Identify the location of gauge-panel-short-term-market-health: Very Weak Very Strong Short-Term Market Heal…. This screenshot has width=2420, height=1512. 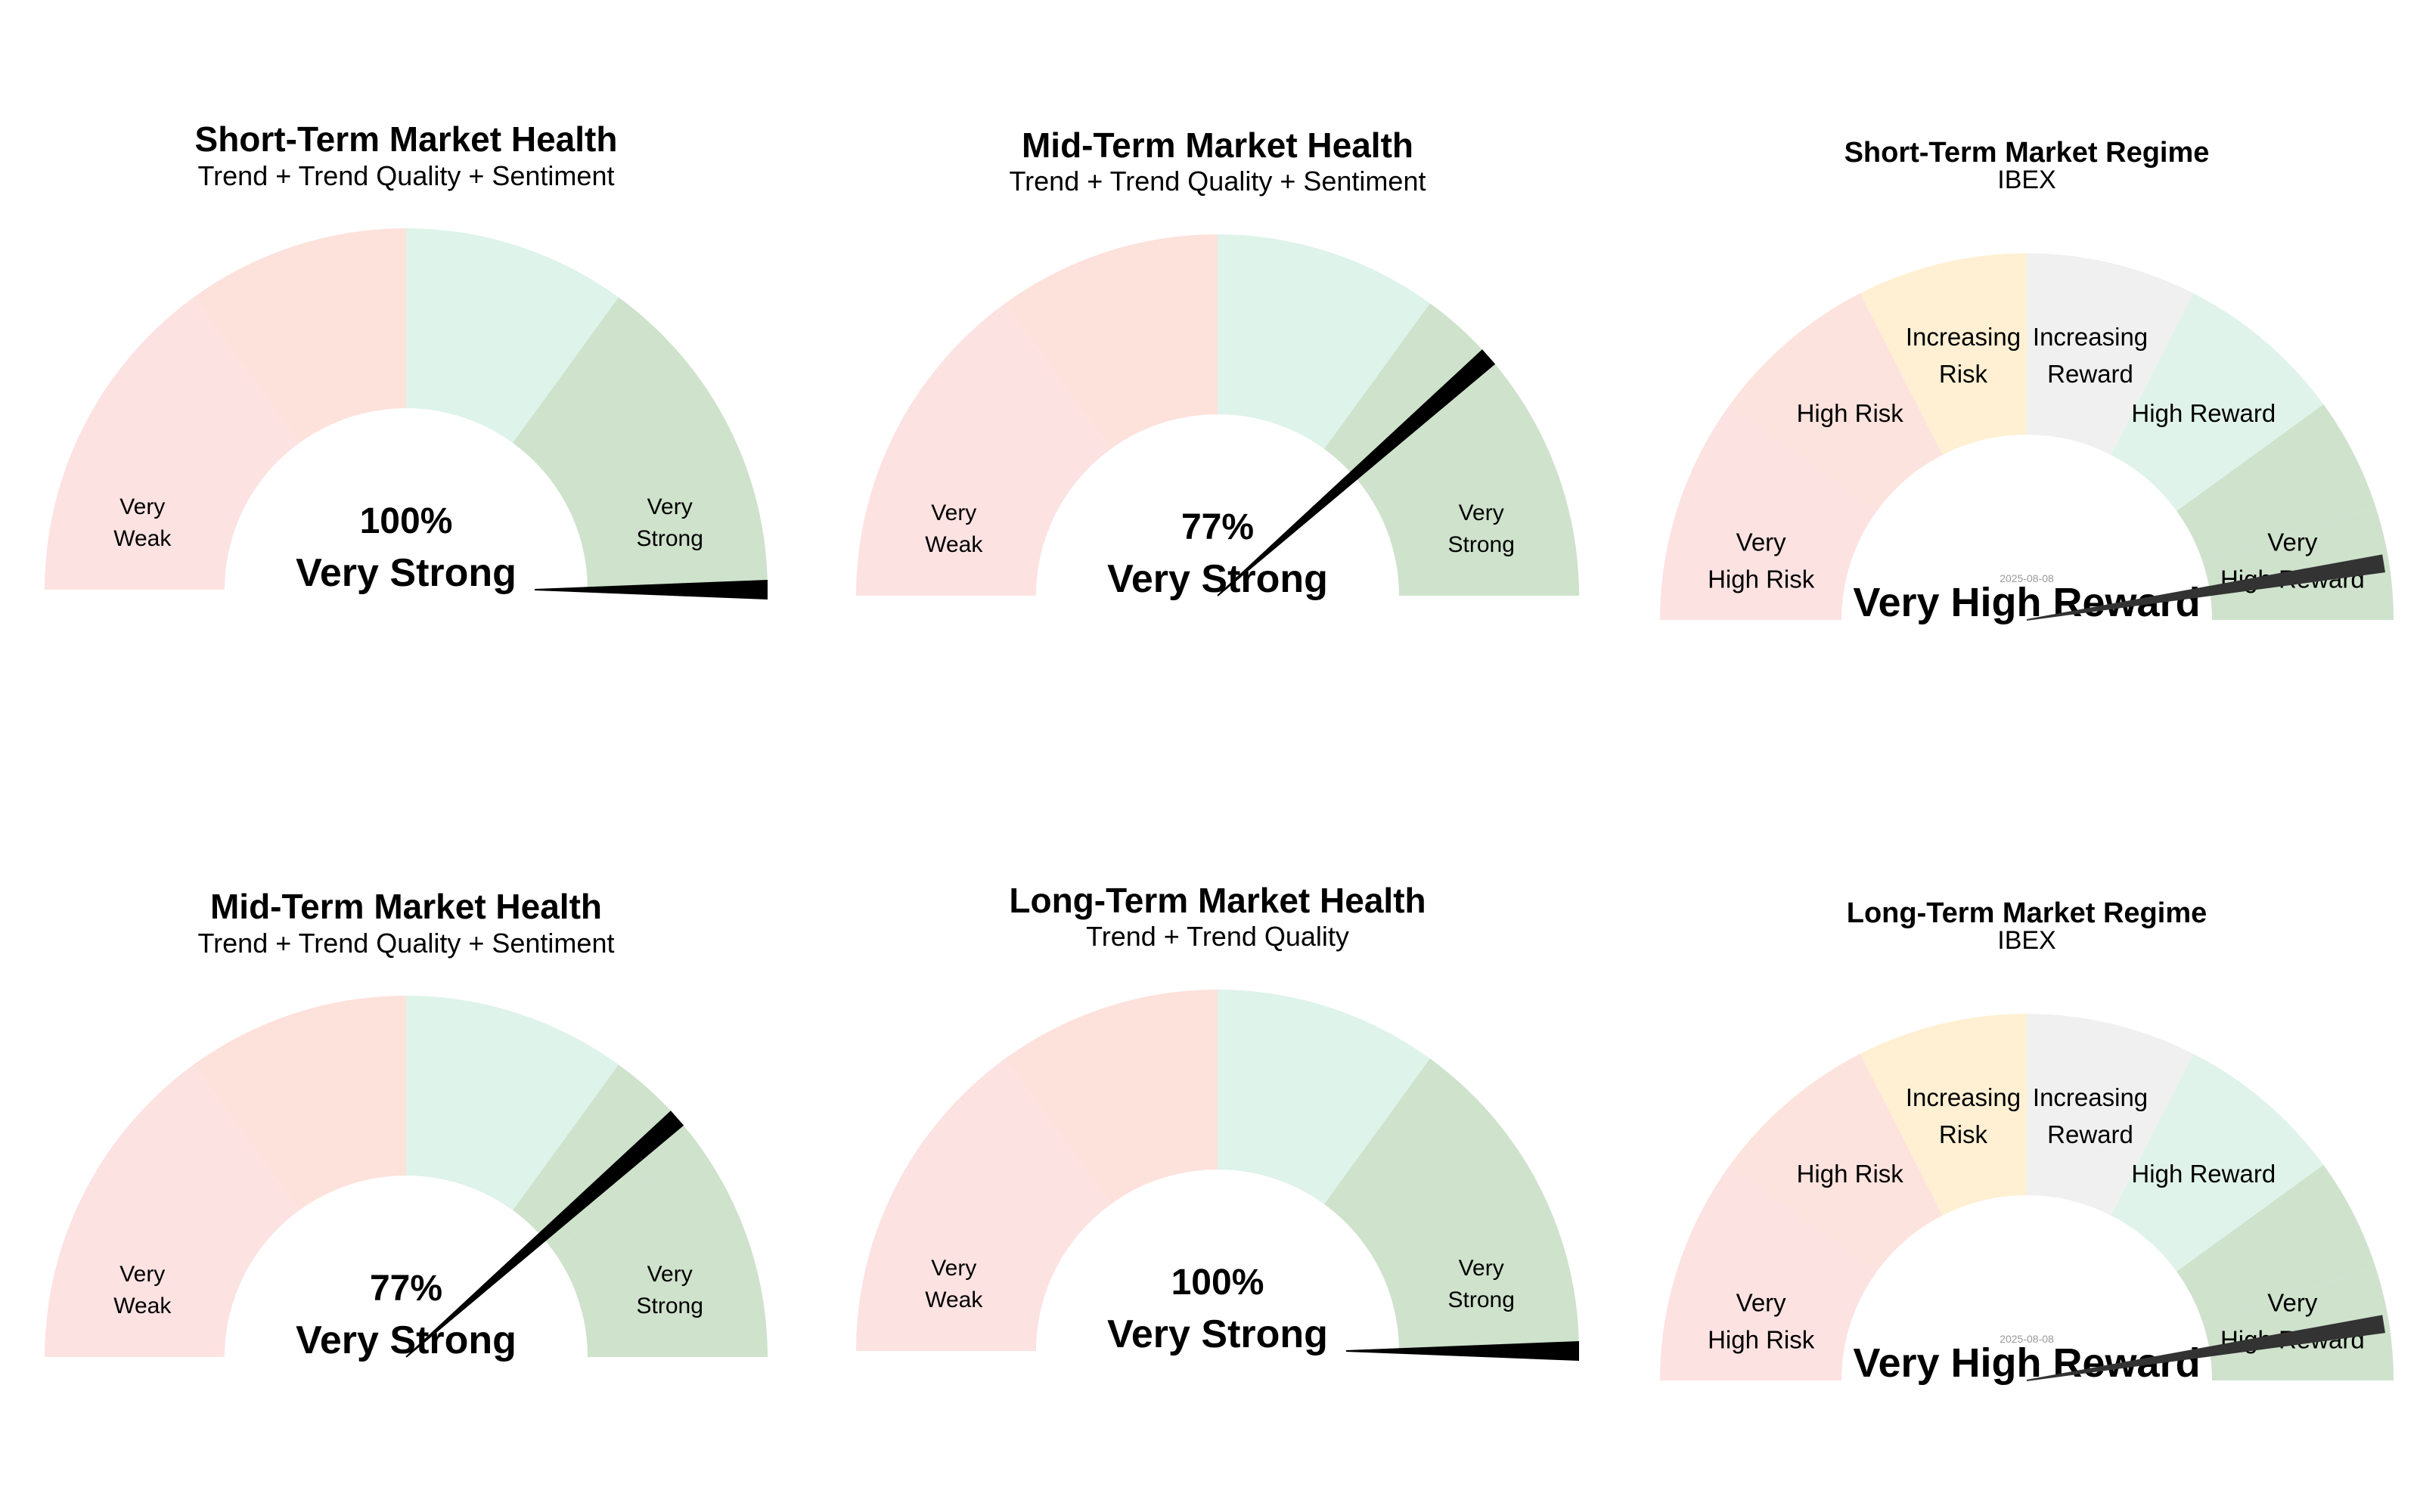
(407, 359).